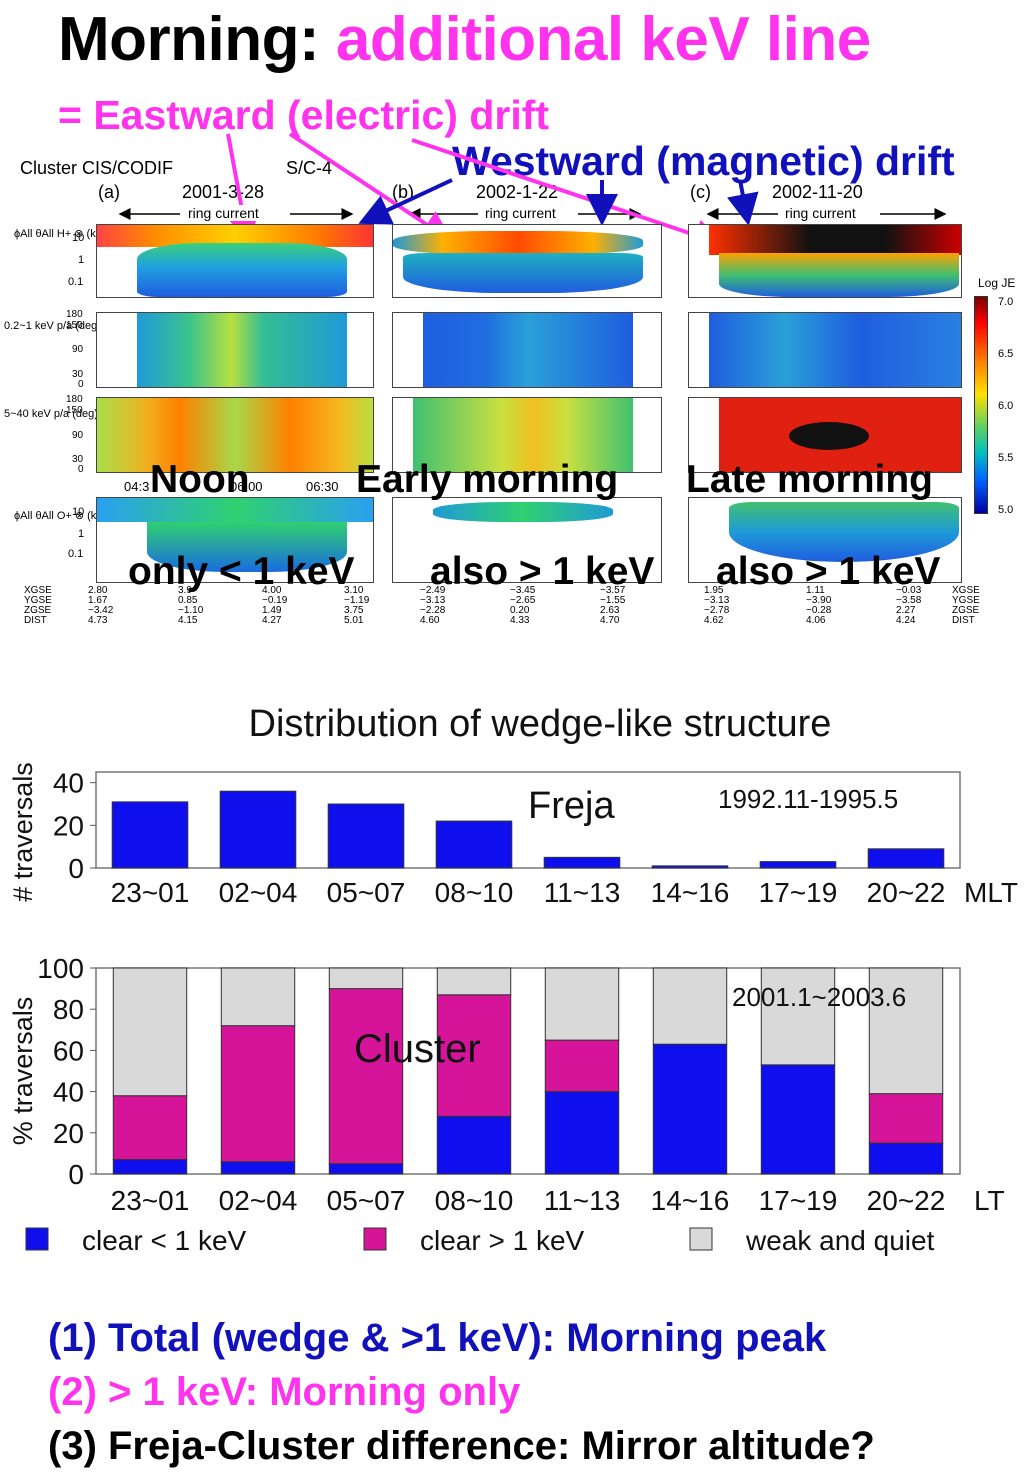 The image size is (1024, 1479). I want to click on panel-b-date: 2002-1-22, so click(517, 192).